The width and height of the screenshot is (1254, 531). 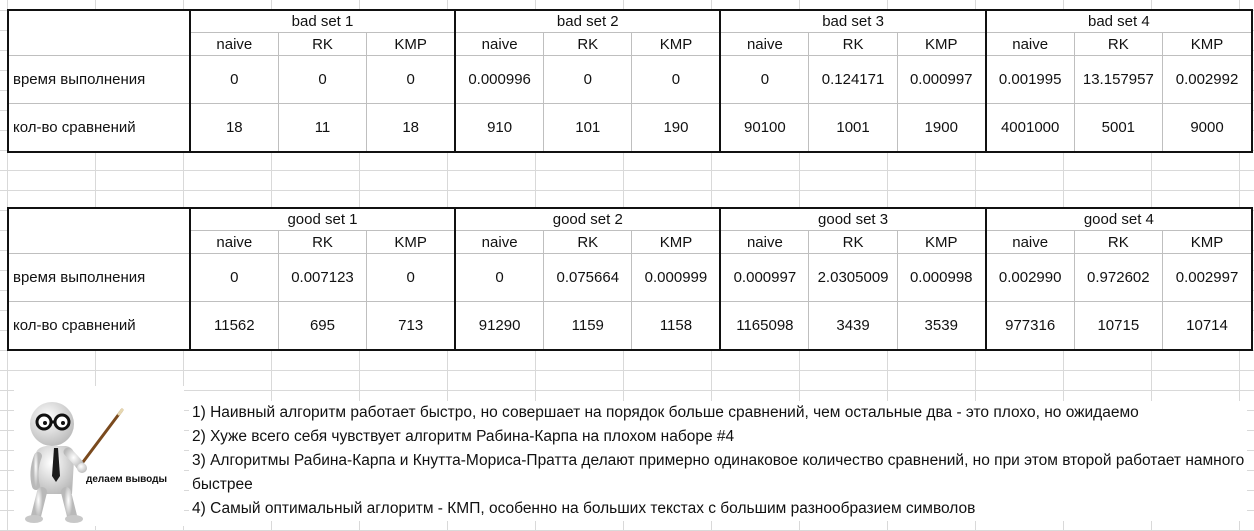 What do you see at coordinates (588, 277) in the screenshot?
I see `data-cell: 0.075664` at bounding box center [588, 277].